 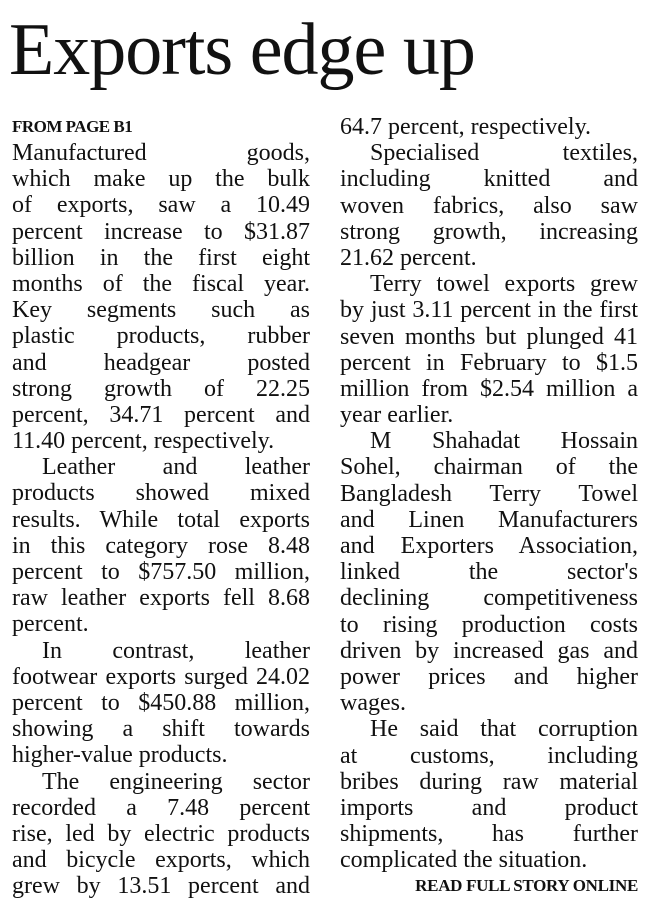 I want to click on text-line-content: raw leather exports fell 8.68, so click(x=161, y=598).